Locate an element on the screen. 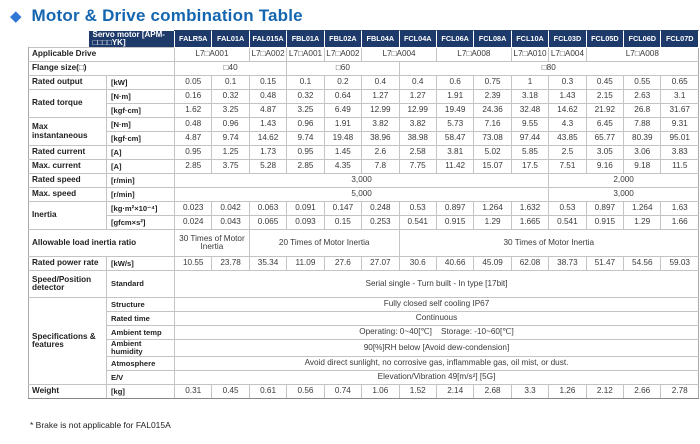 The image size is (700, 444). data-cell: 11.09 is located at coordinates (305, 264).